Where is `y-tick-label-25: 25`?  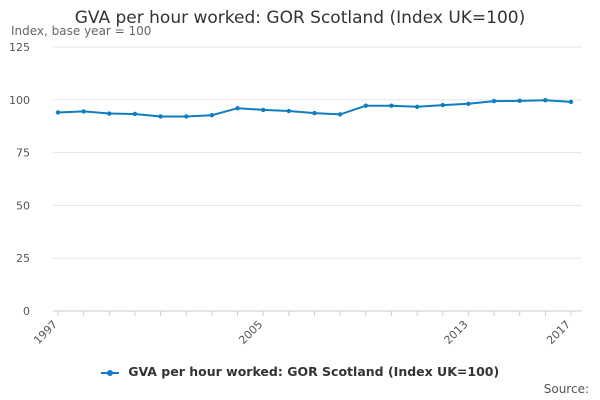
y-tick-label-25: 25 is located at coordinates (23, 258).